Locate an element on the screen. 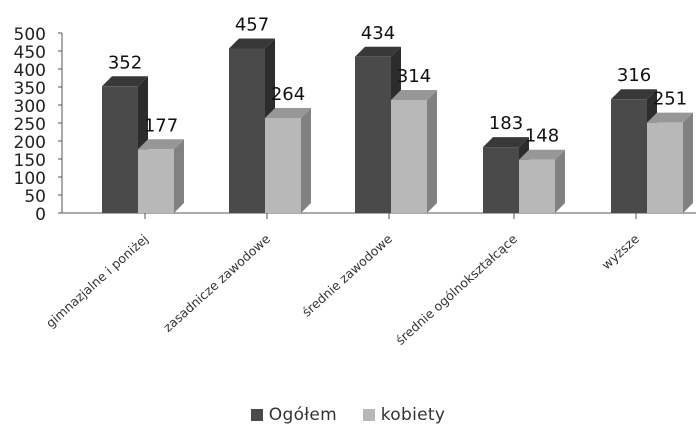 Image resolution: width=696 pixels, height=437 pixels. category-label: wyższe is located at coordinates (621, 251).